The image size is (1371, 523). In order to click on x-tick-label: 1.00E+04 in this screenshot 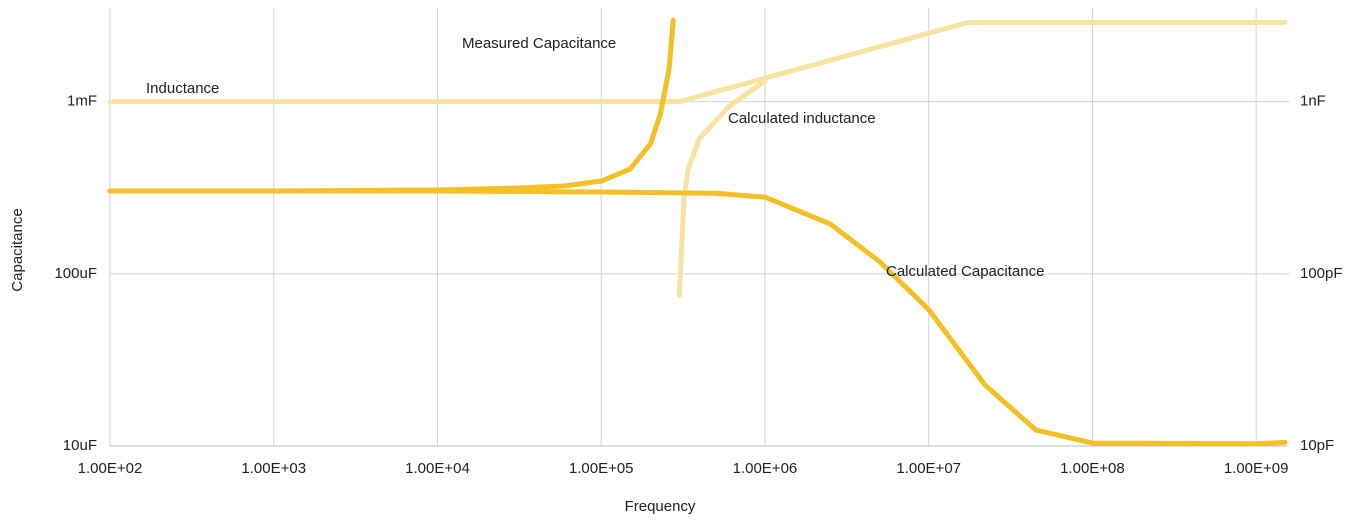, I will do `click(437, 468)`.